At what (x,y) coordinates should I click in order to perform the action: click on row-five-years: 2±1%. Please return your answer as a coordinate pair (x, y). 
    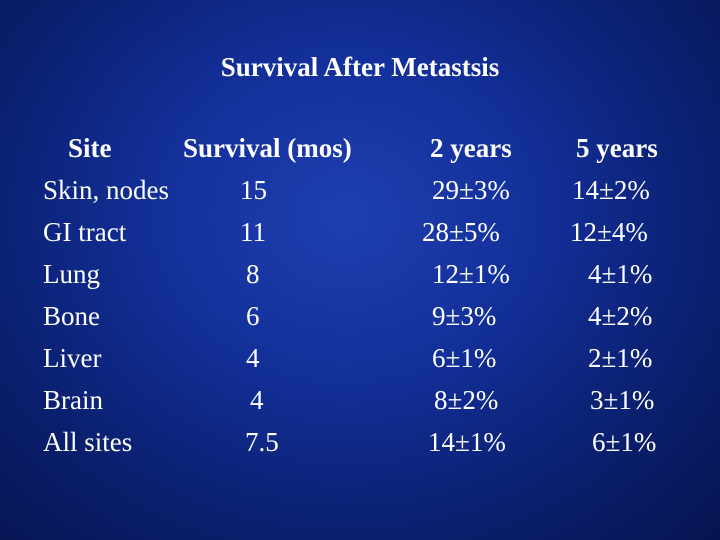
    Looking at the image, I should click on (620, 358).